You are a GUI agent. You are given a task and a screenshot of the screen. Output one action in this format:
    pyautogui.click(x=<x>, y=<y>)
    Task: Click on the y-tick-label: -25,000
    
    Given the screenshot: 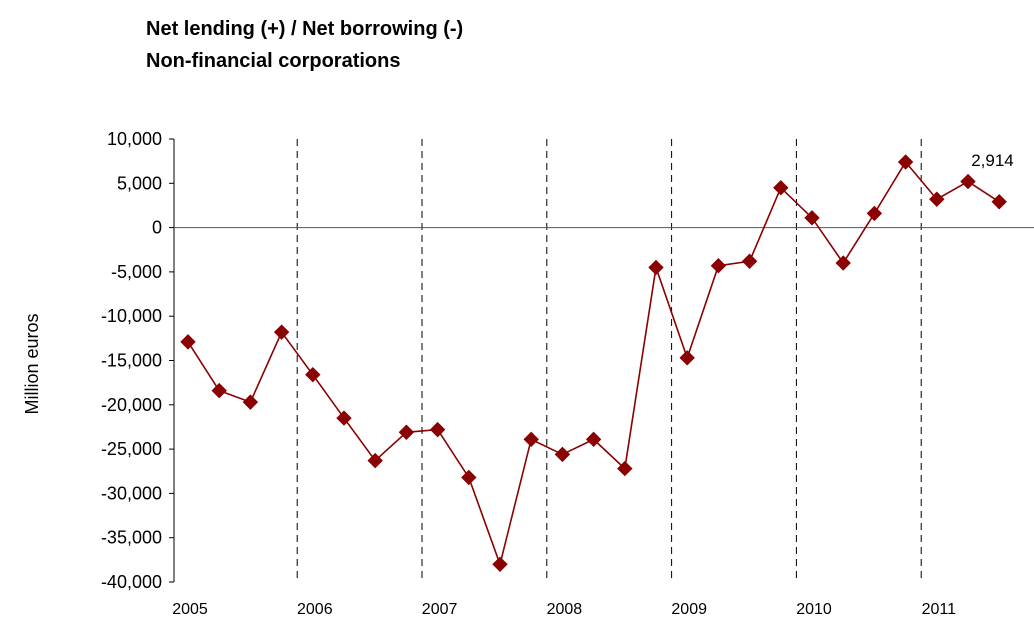 What is the action you would take?
    pyautogui.click(x=131, y=449)
    